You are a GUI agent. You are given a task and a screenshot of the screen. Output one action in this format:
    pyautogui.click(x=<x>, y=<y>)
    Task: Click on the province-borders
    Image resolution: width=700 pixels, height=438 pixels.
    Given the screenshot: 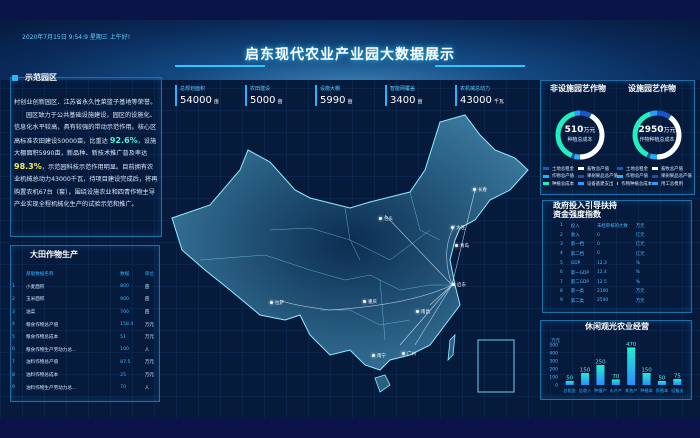 What is the action you would take?
    pyautogui.click(x=327, y=266)
    